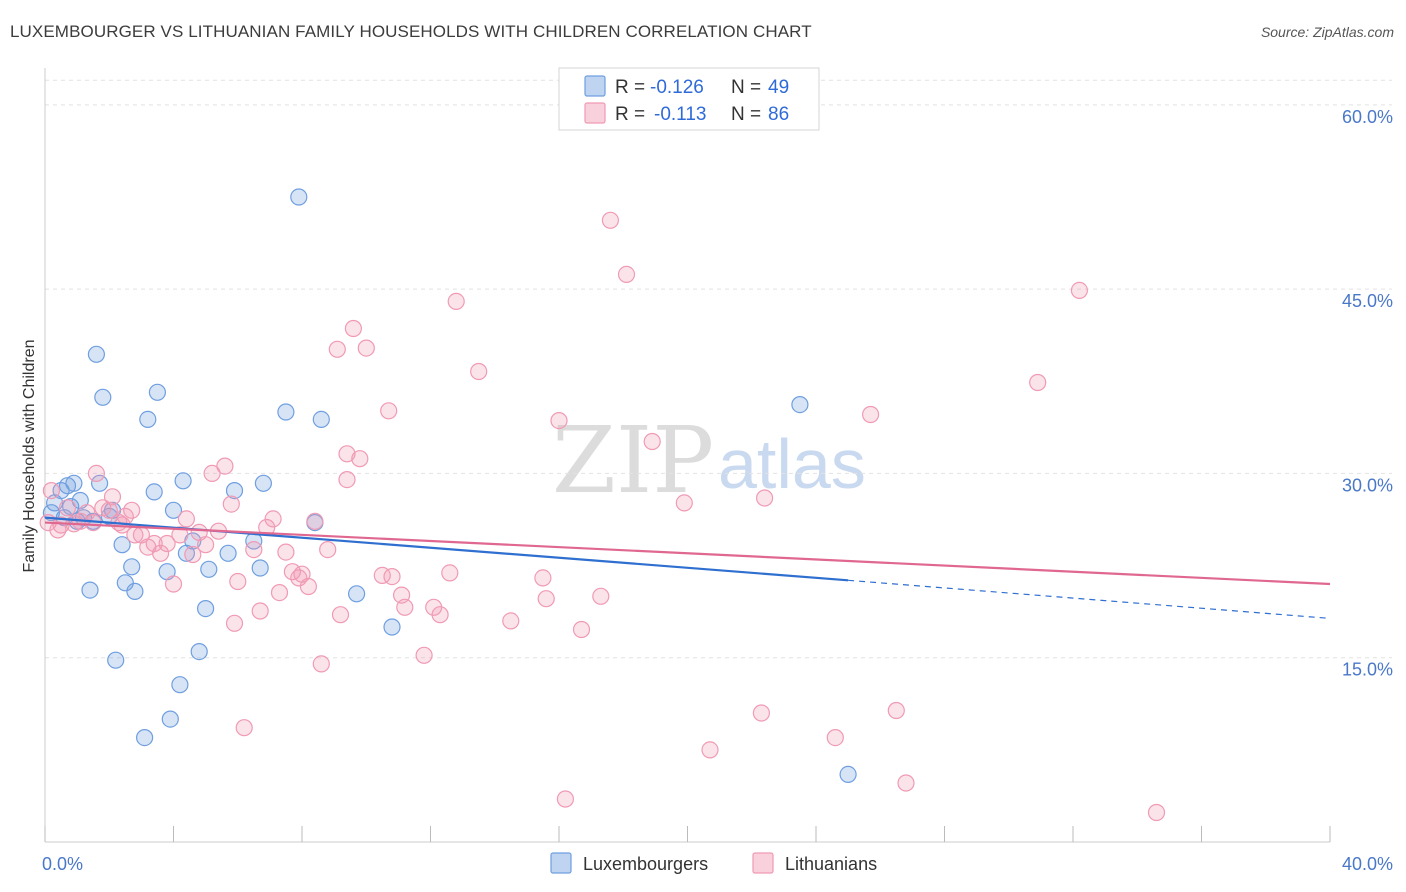  I want to click on watermark-atlas: atlas, so click(792, 464).